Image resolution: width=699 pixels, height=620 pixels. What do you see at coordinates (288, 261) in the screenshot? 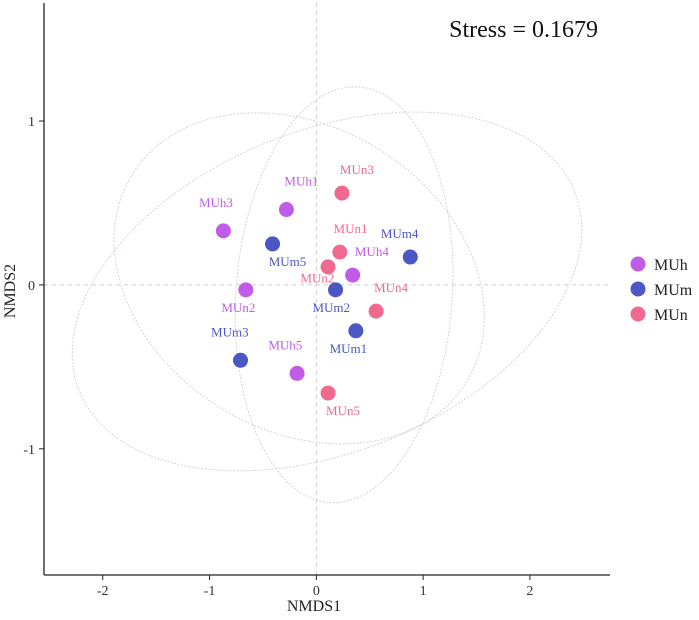
I see `point-label: MUm5` at bounding box center [288, 261].